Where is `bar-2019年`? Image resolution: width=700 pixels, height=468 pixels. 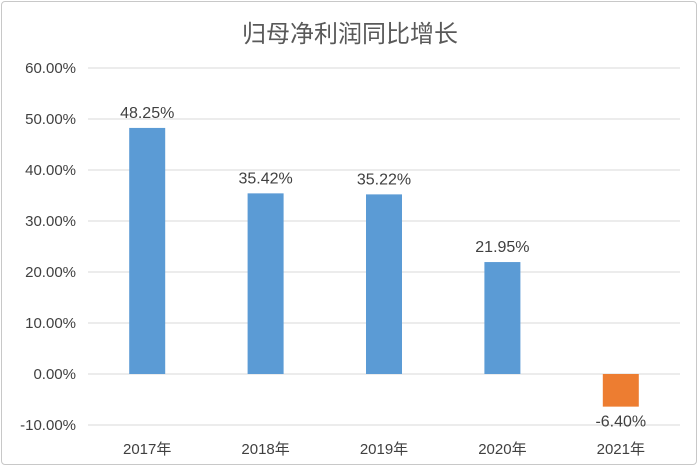
bar-2019年 is located at coordinates (384, 284).